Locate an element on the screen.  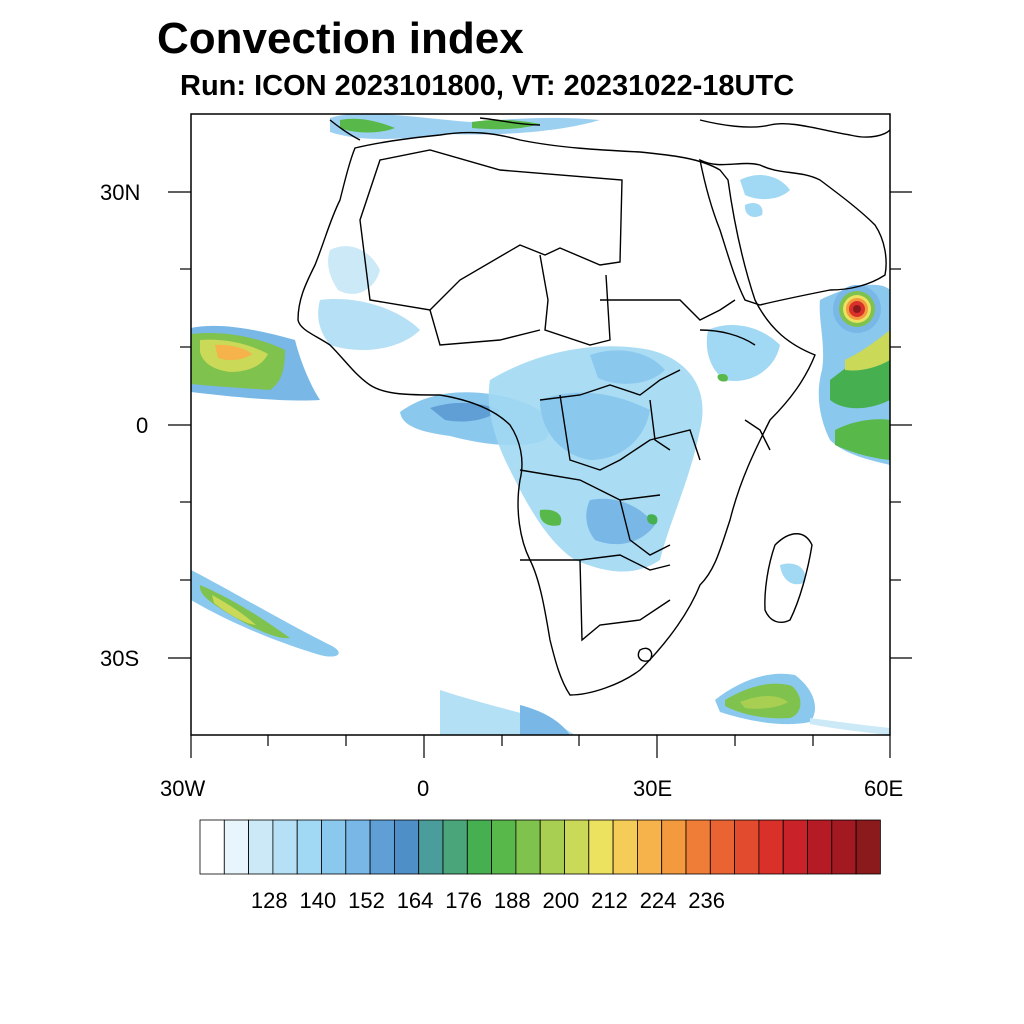
colorbar-label: 164 is located at coordinates (415, 900).